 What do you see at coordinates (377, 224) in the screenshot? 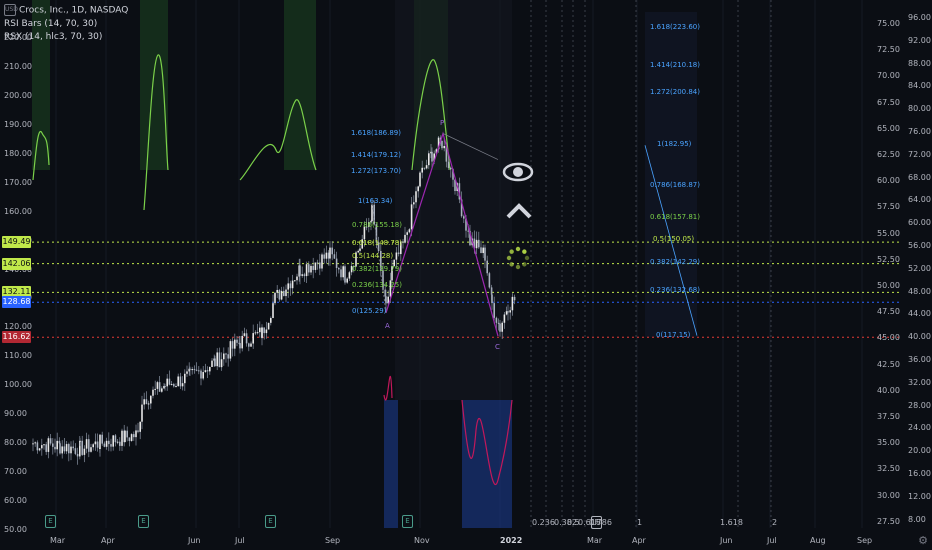
I see `fib-left-level: 0.786(155.18)` at bounding box center [377, 224].